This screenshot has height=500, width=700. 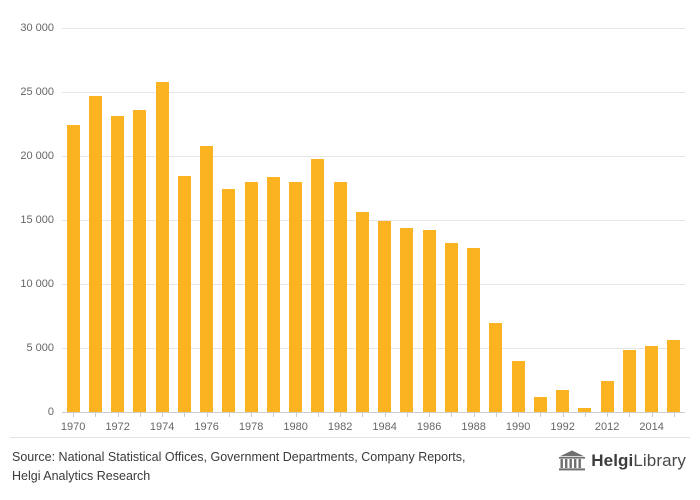 I want to click on y-axis-tick-label: 15 000, so click(x=37, y=220).